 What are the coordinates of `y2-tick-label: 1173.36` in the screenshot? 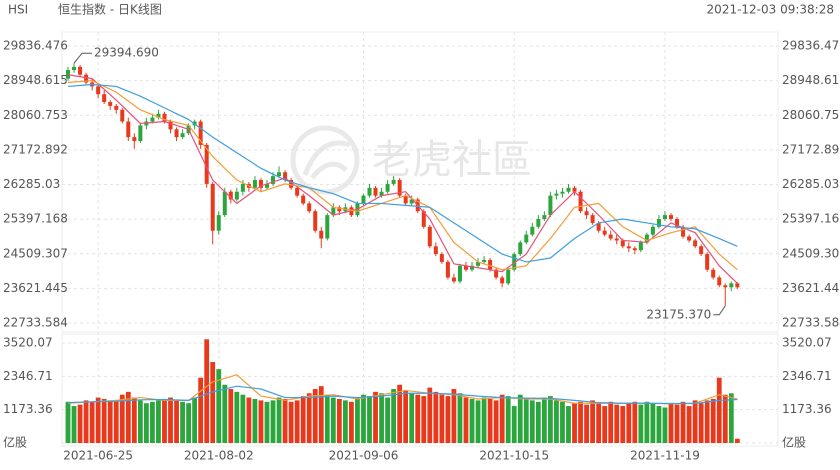 It's located at (807, 409).